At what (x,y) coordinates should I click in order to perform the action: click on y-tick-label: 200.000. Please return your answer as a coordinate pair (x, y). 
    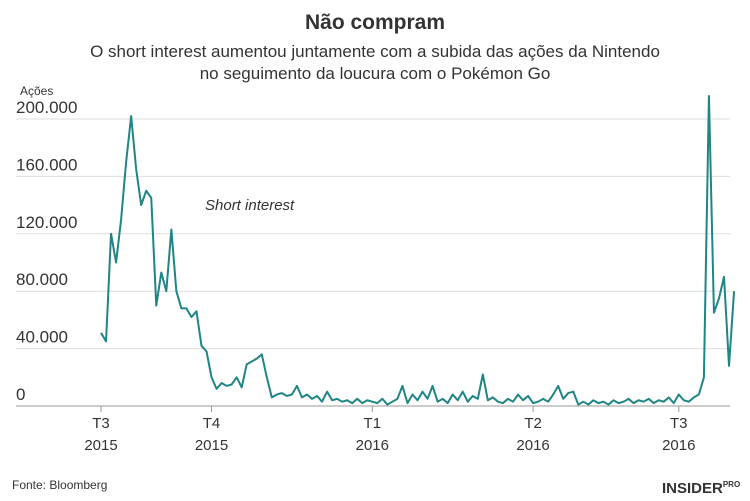
    Looking at the image, I should click on (46, 107).